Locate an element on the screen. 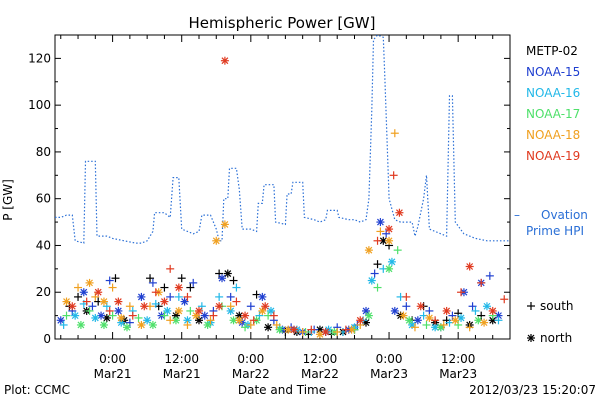 This screenshot has width=600, height=400. legend-item-noaa-19: NOAA-19 is located at coordinates (553, 156).